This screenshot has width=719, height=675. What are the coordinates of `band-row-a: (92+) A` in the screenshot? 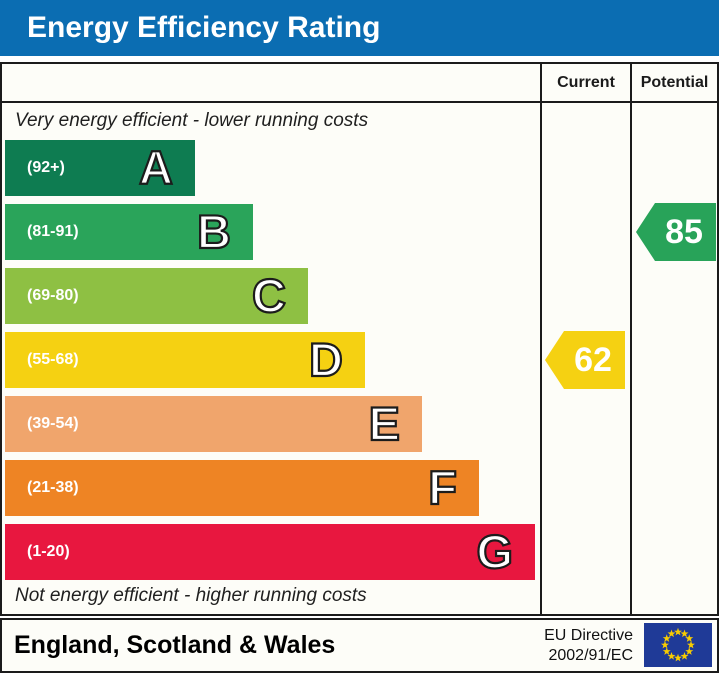 It's located at (100, 168).